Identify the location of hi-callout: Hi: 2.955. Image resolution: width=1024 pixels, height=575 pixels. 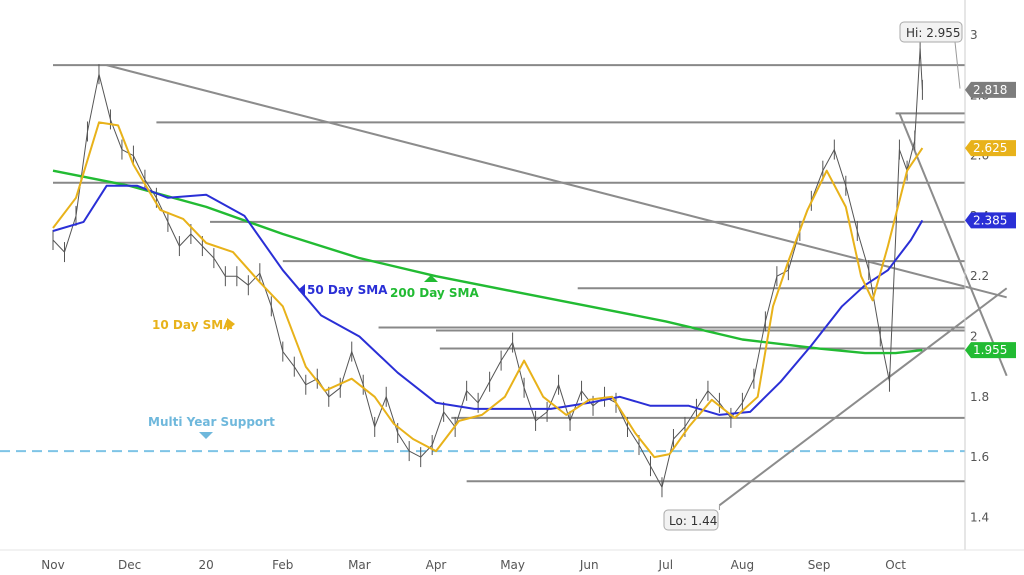
(931, 55).